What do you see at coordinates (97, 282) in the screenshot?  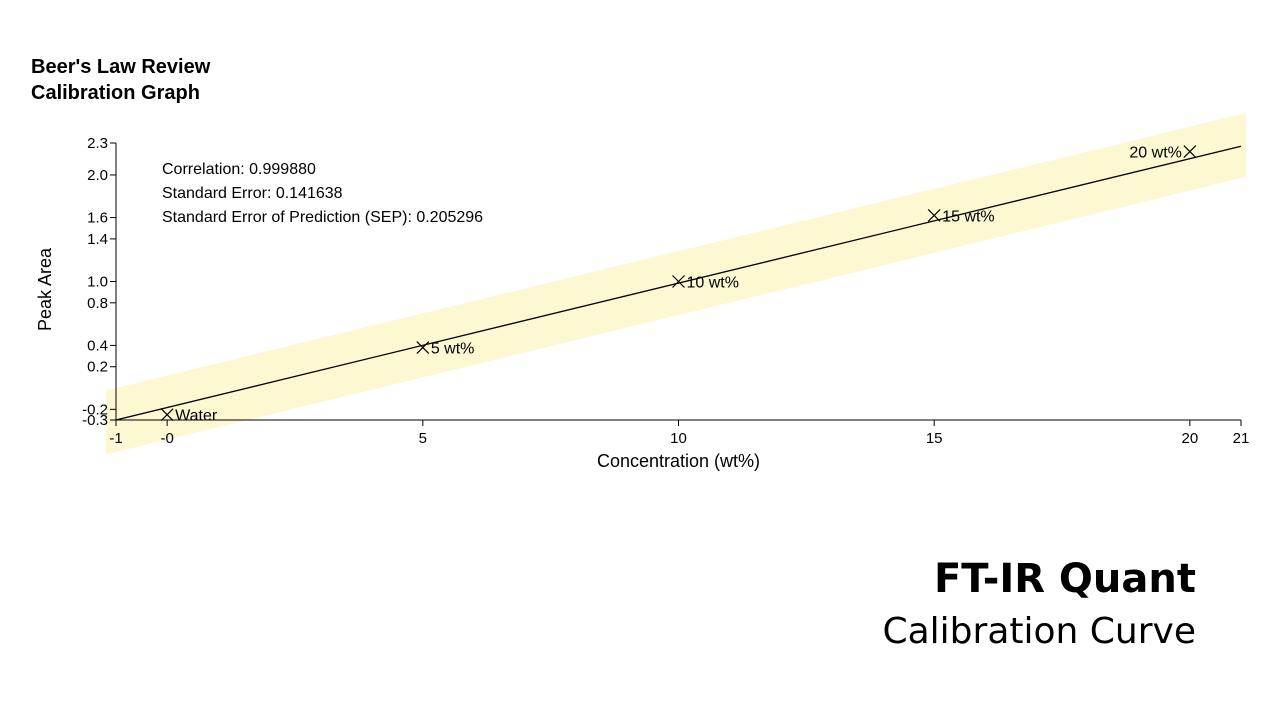 I see `y-tick-label: 1.0` at bounding box center [97, 282].